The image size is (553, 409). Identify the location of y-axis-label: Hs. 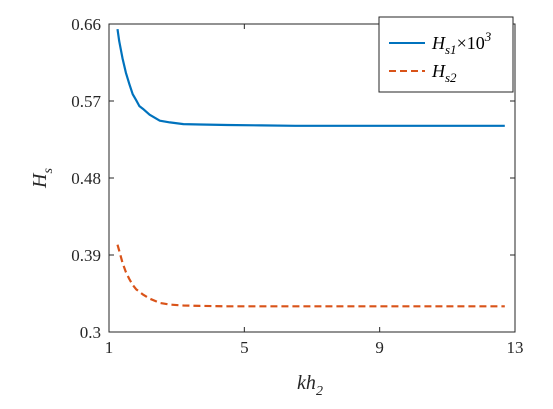
(42, 178).